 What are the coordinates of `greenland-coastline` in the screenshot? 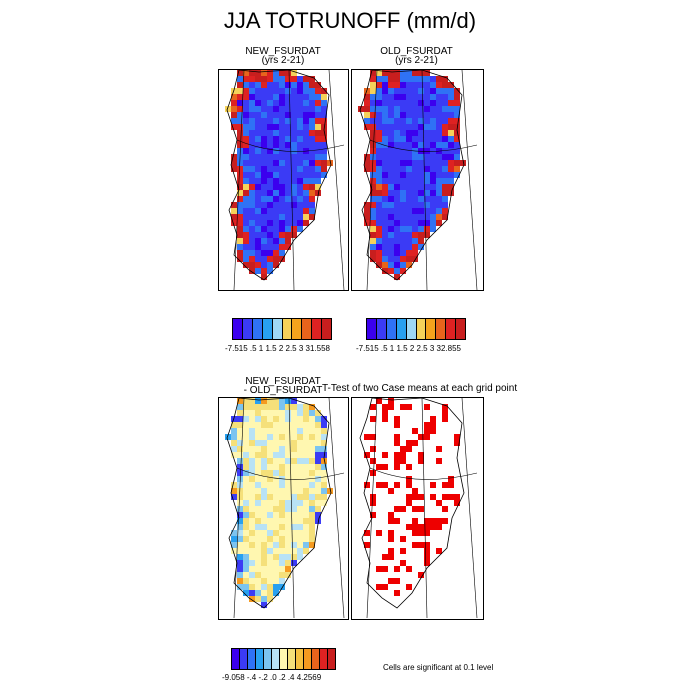 It's located at (412, 503).